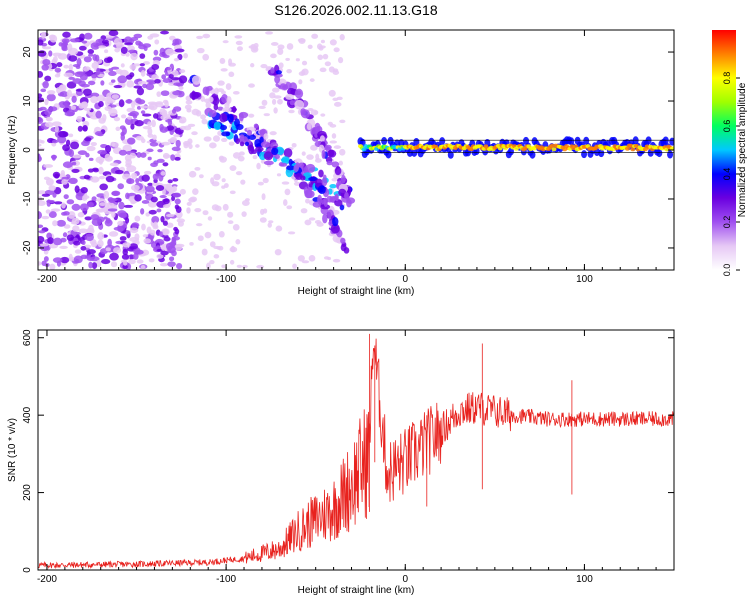 The image size is (750, 605). What do you see at coordinates (27, 337) in the screenshot?
I see `y-tick-label: 600` at bounding box center [27, 337].